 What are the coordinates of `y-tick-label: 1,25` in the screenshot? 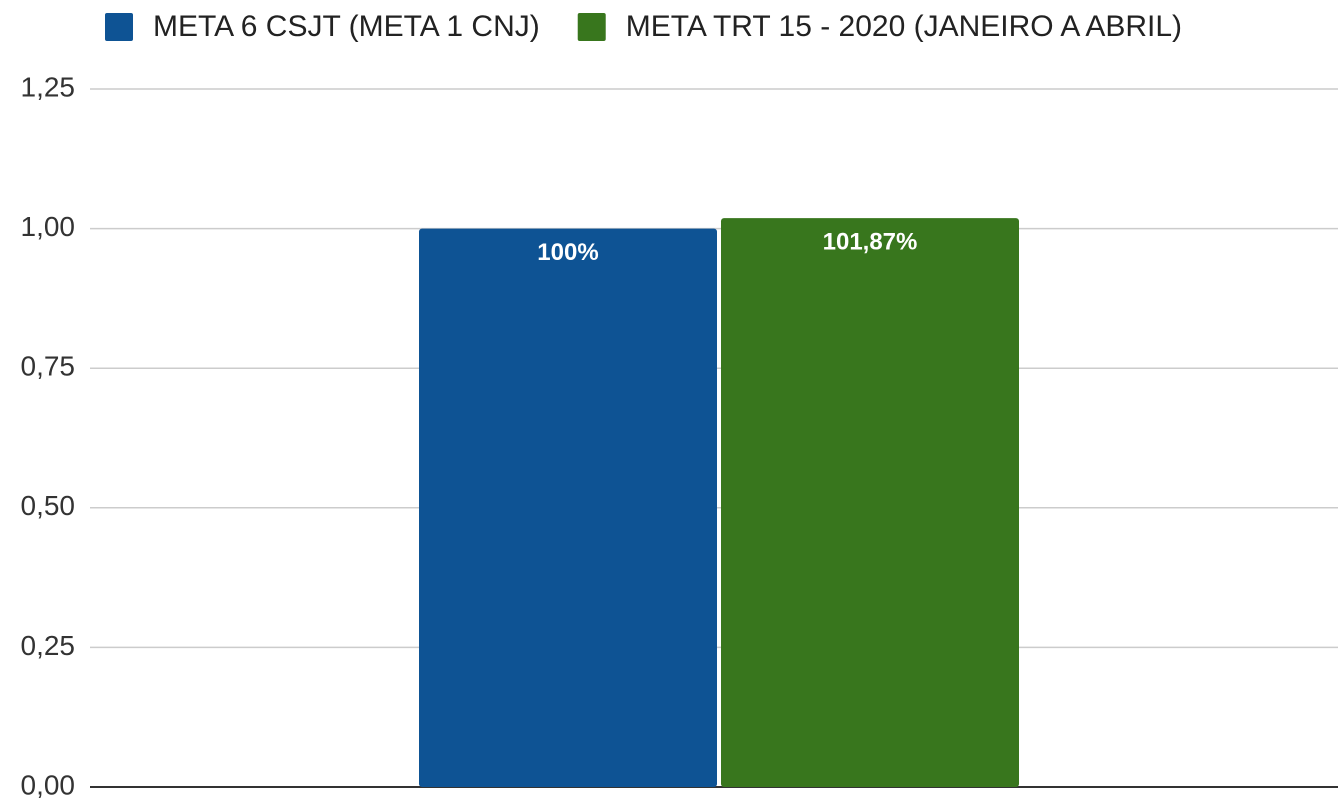 It's located at (48, 86).